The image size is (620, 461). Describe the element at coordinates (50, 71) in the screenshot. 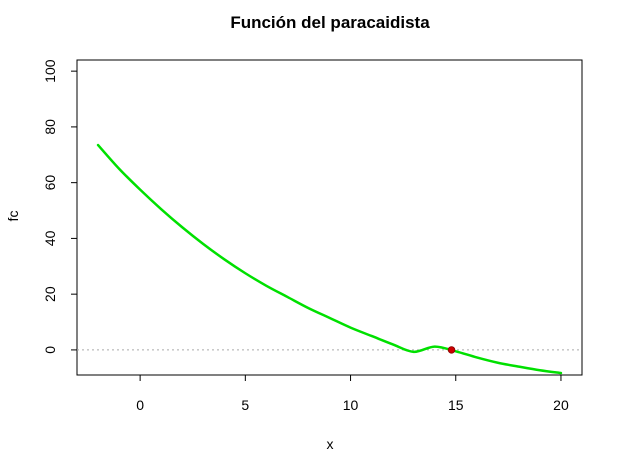

I see `y-tick-label: 100` at that location.